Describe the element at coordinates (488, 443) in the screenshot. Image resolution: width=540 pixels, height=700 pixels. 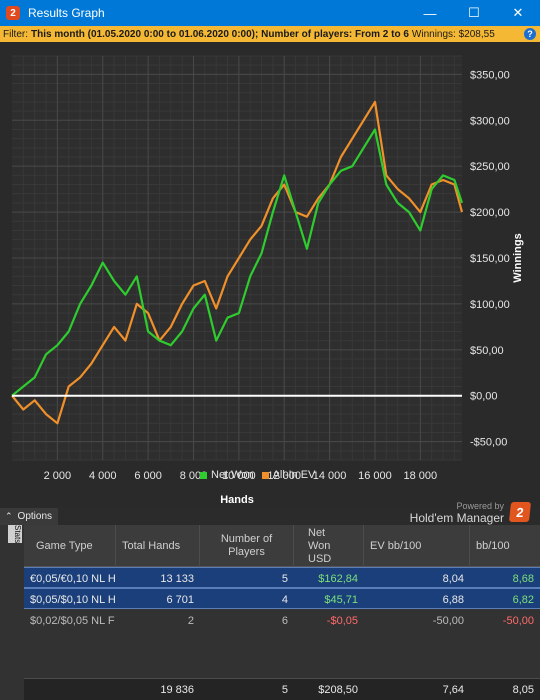
I see `y-tick-label: -$50,00` at that location.